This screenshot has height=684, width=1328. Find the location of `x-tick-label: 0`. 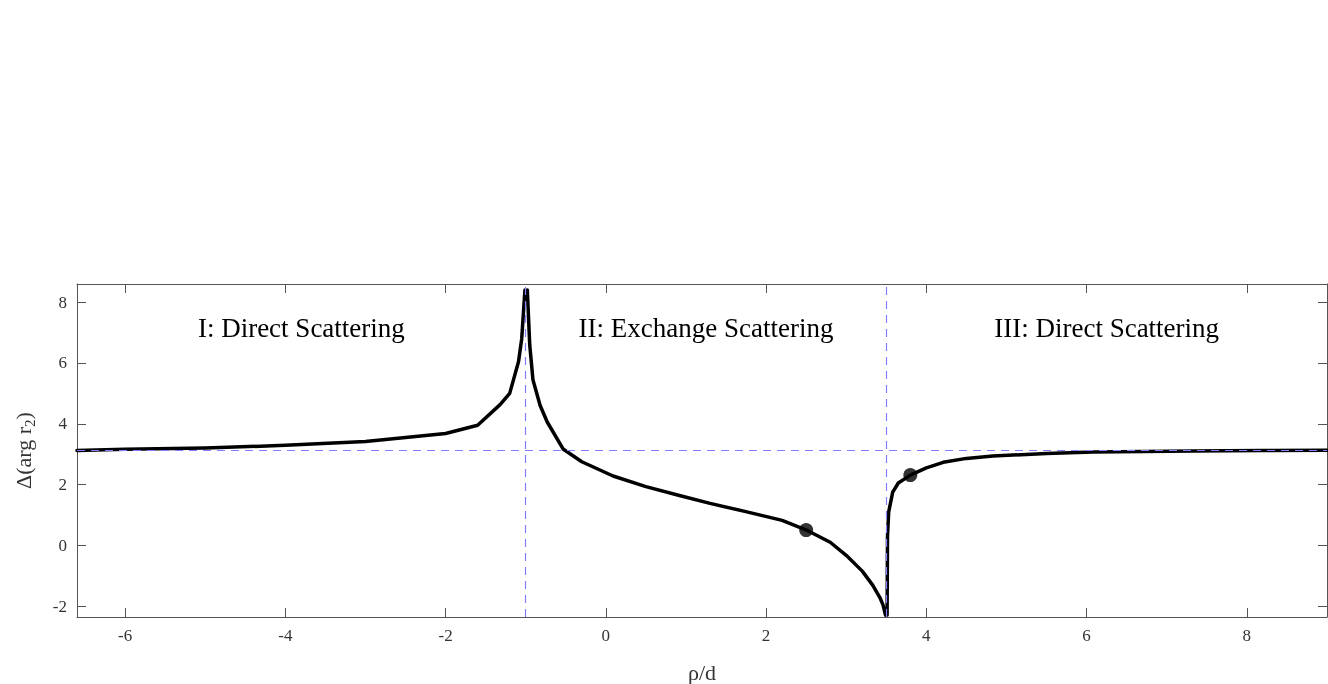

x-tick-label: 0 is located at coordinates (606, 635).